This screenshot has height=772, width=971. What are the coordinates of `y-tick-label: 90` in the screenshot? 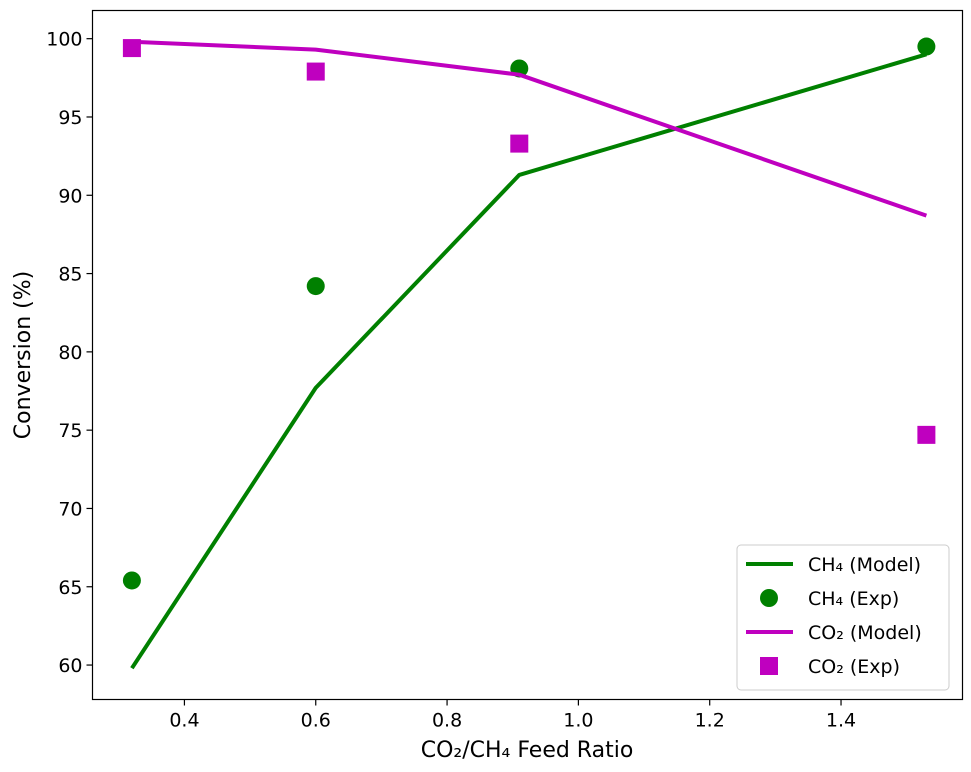 It's located at (70, 196).